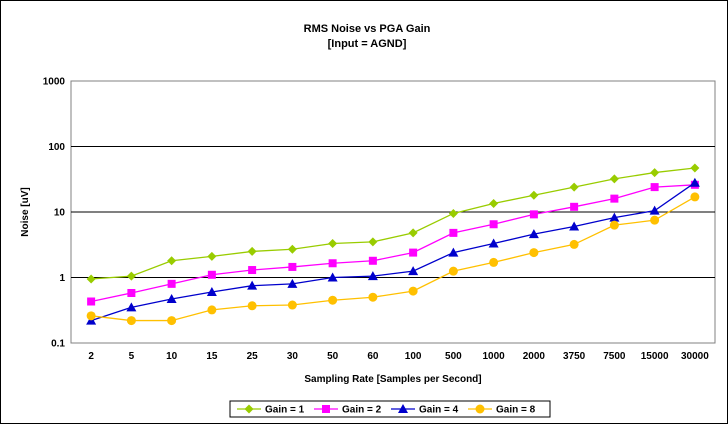 The image size is (728, 428). Describe the element at coordinates (367, 29) in the screenshot. I see `chart-title: RMS Noise vs PGA Gain` at that location.